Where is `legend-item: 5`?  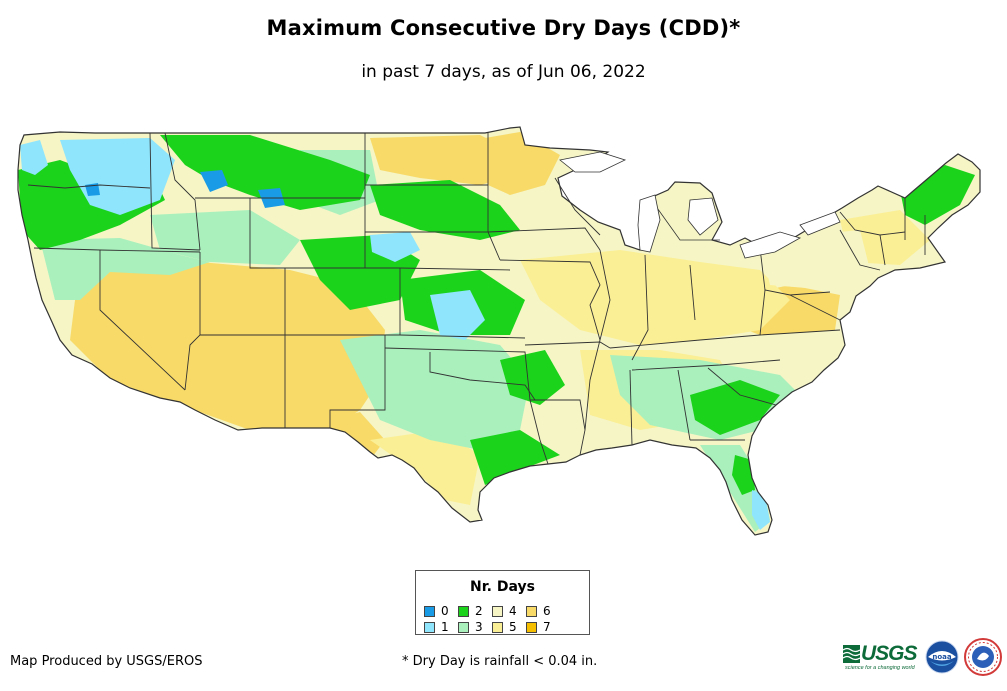 legend-item: 5 is located at coordinates (504, 627).